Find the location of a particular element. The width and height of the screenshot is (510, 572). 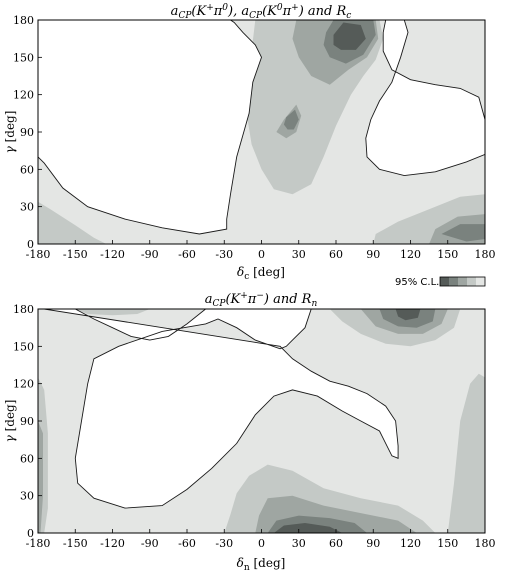

y-tick-label-bottom-0: 0 is located at coordinates (30, 533).